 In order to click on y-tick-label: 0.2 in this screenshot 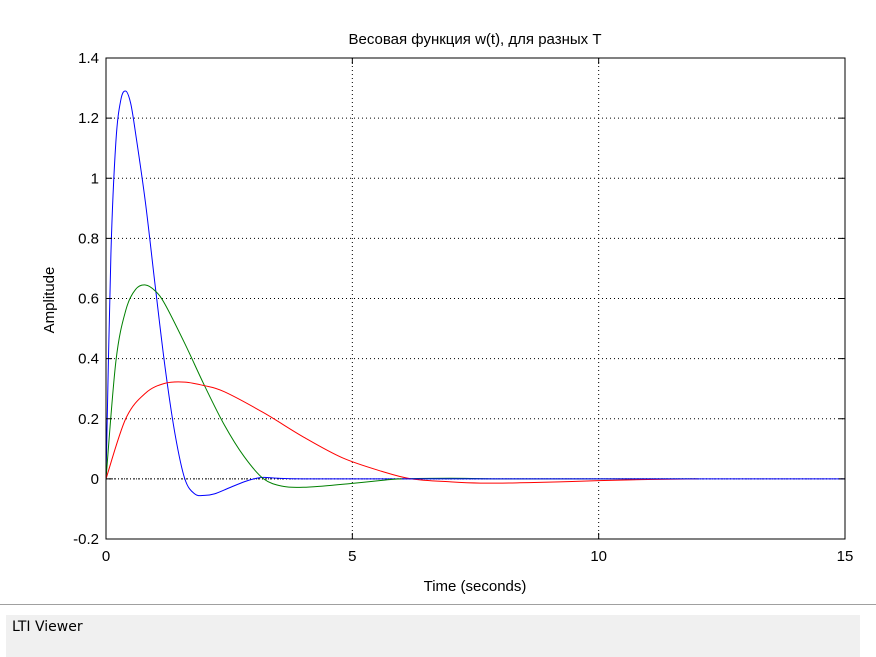, I will do `click(88, 419)`.